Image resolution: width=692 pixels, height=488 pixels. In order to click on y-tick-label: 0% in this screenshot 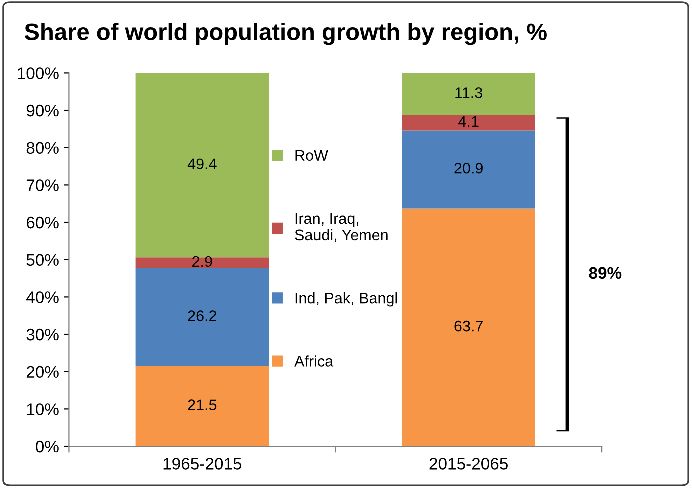, I will do `click(47, 446)`.